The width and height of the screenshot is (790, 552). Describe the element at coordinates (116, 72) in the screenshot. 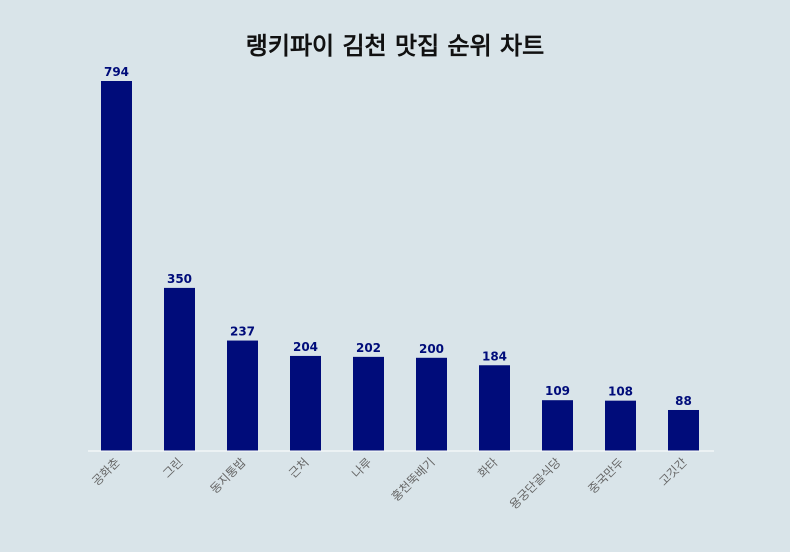

I see `value-label-0: 794` at that location.